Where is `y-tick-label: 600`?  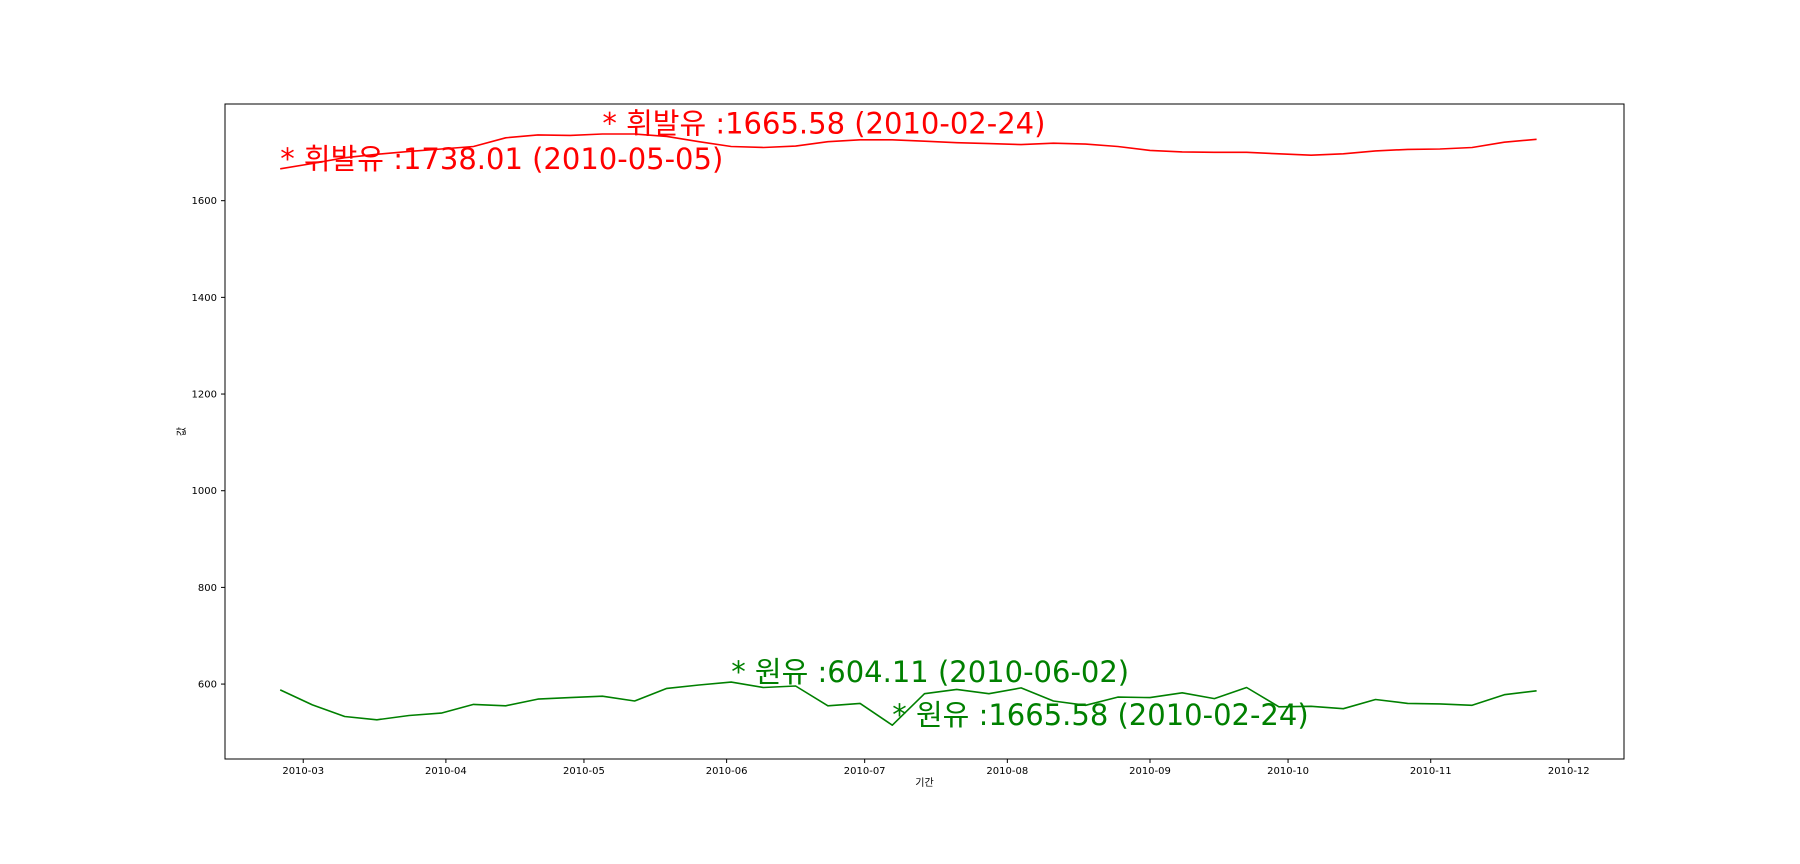
y-tick-label: 600 is located at coordinates (207, 685).